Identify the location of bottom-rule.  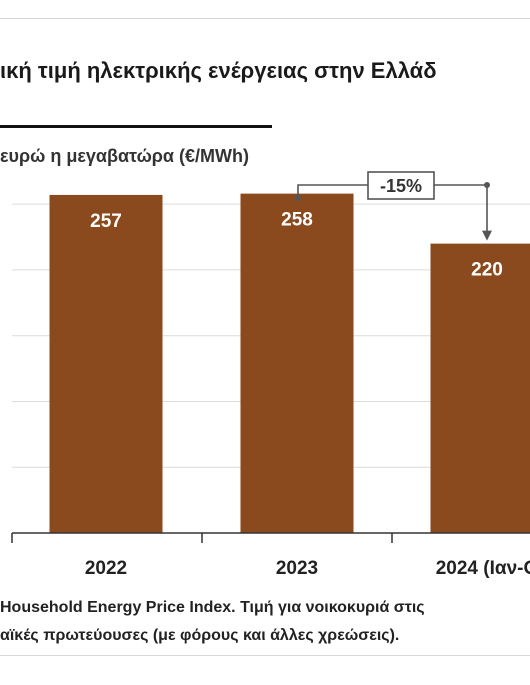
(265, 655).